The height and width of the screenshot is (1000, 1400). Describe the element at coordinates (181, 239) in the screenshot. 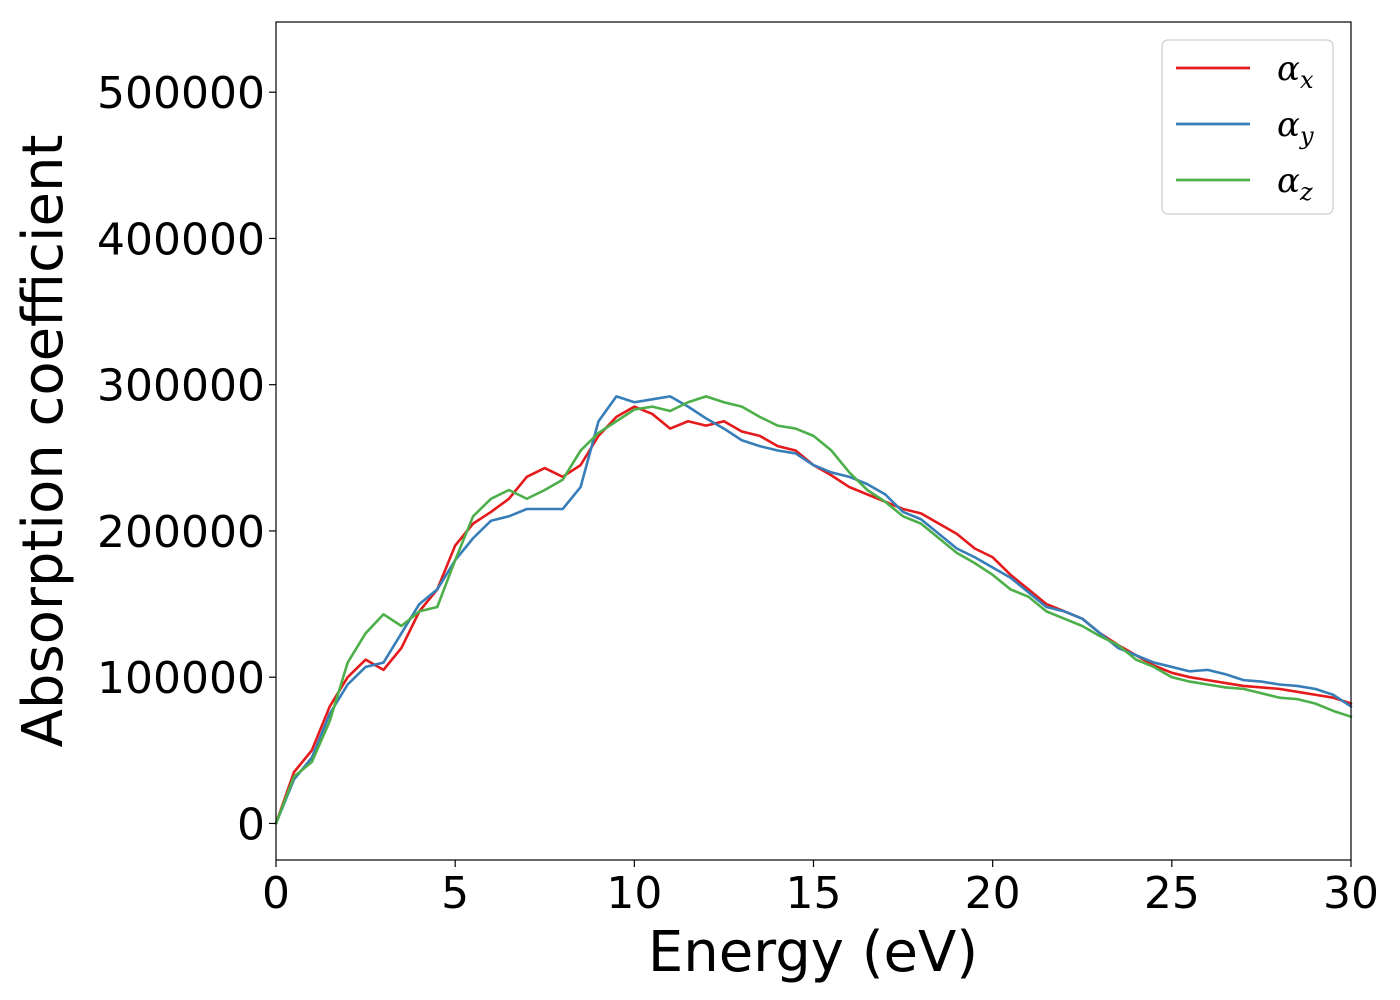

I see `y-tick-label: 400000` at that location.